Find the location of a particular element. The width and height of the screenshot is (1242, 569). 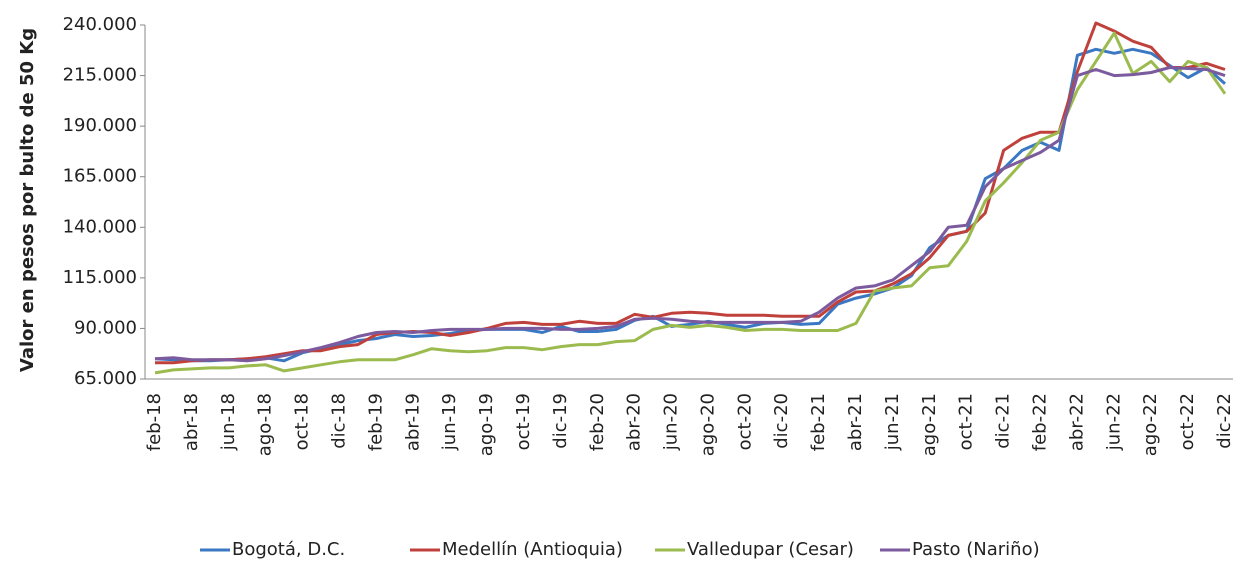

y-tick-label: 90.000 is located at coordinates (105, 327).